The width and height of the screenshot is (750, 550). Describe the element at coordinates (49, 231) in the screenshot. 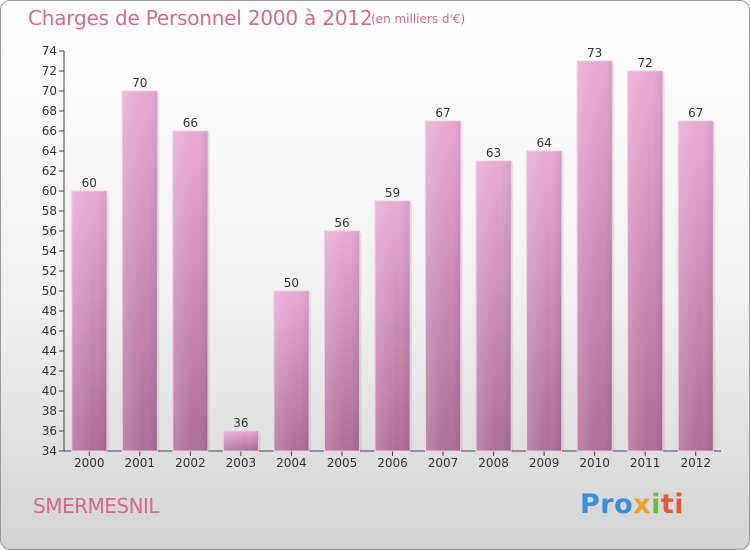

I see `y-tick-label: 56` at that location.